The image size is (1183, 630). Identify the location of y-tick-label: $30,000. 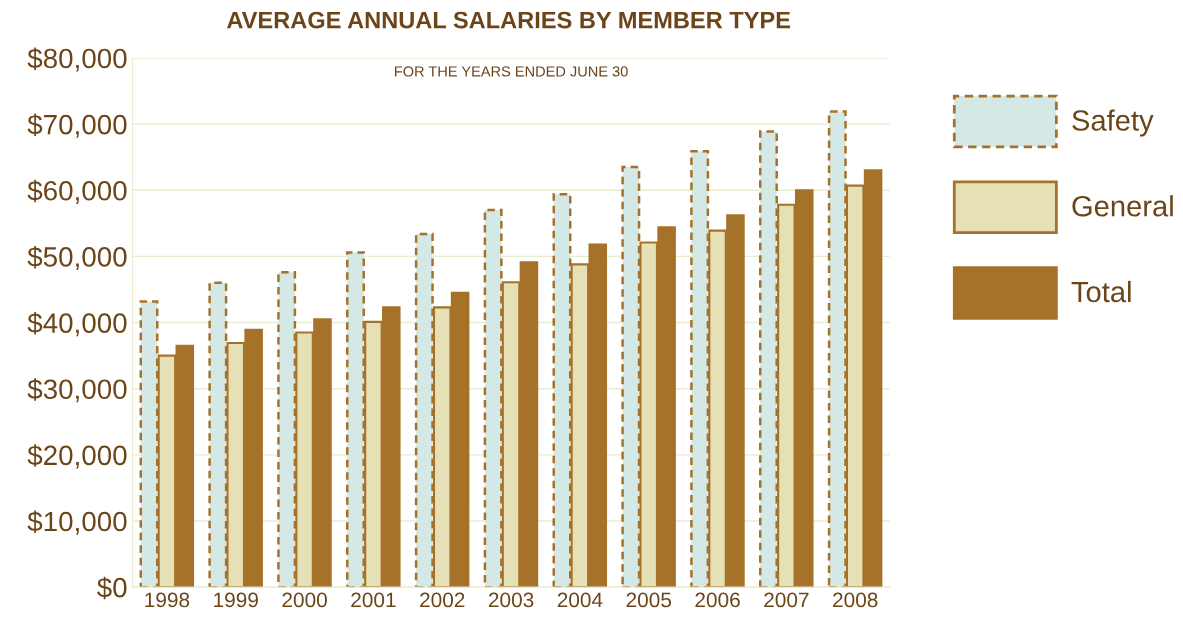
(77, 390).